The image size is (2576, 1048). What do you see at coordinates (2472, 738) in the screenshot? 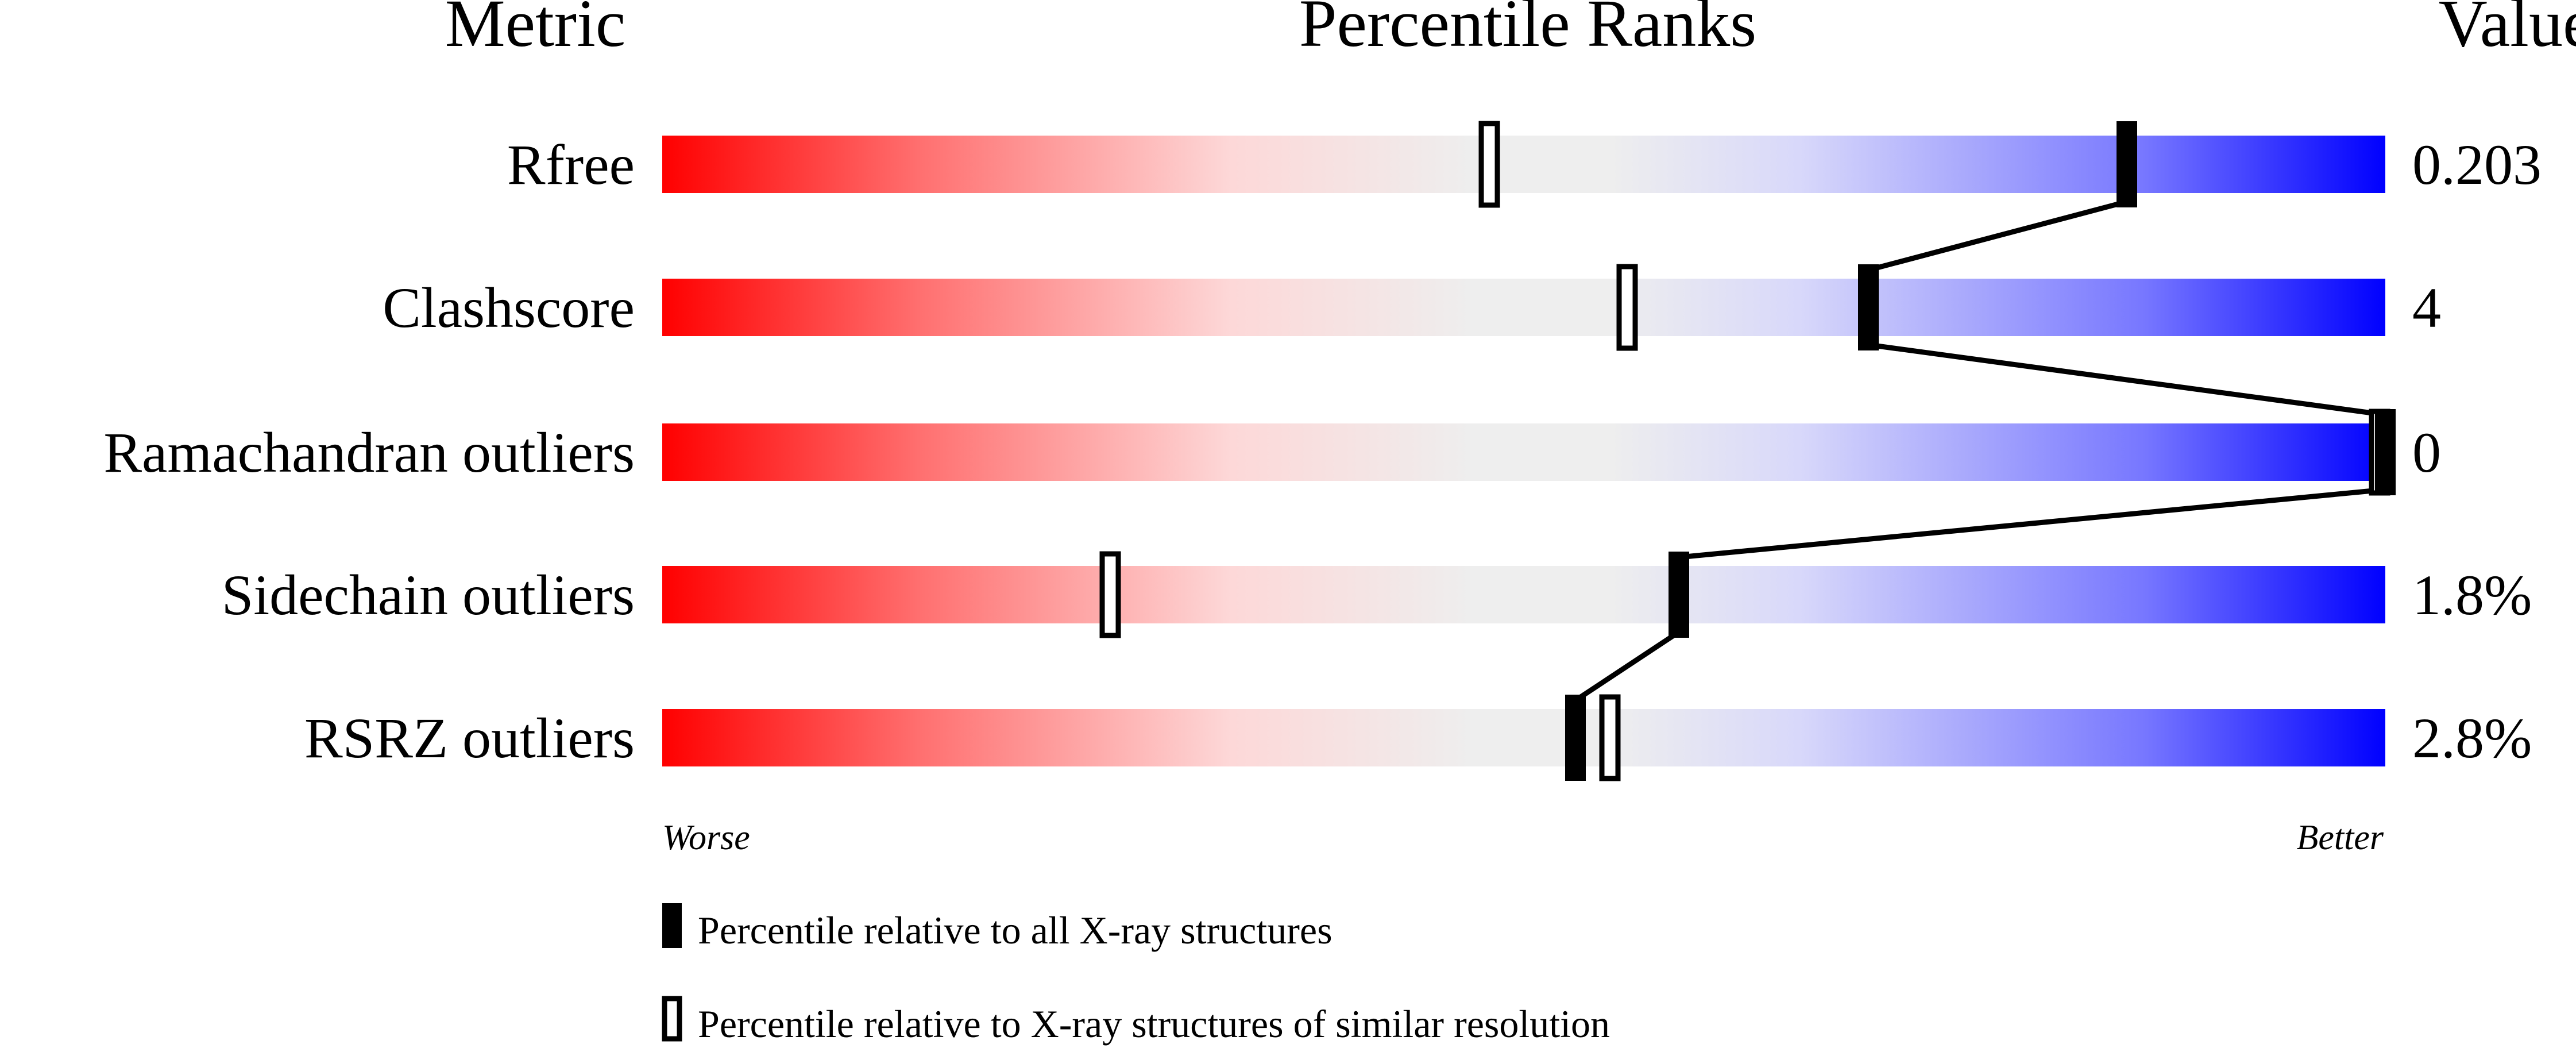
I see `value-label: 2.8%` at bounding box center [2472, 738].